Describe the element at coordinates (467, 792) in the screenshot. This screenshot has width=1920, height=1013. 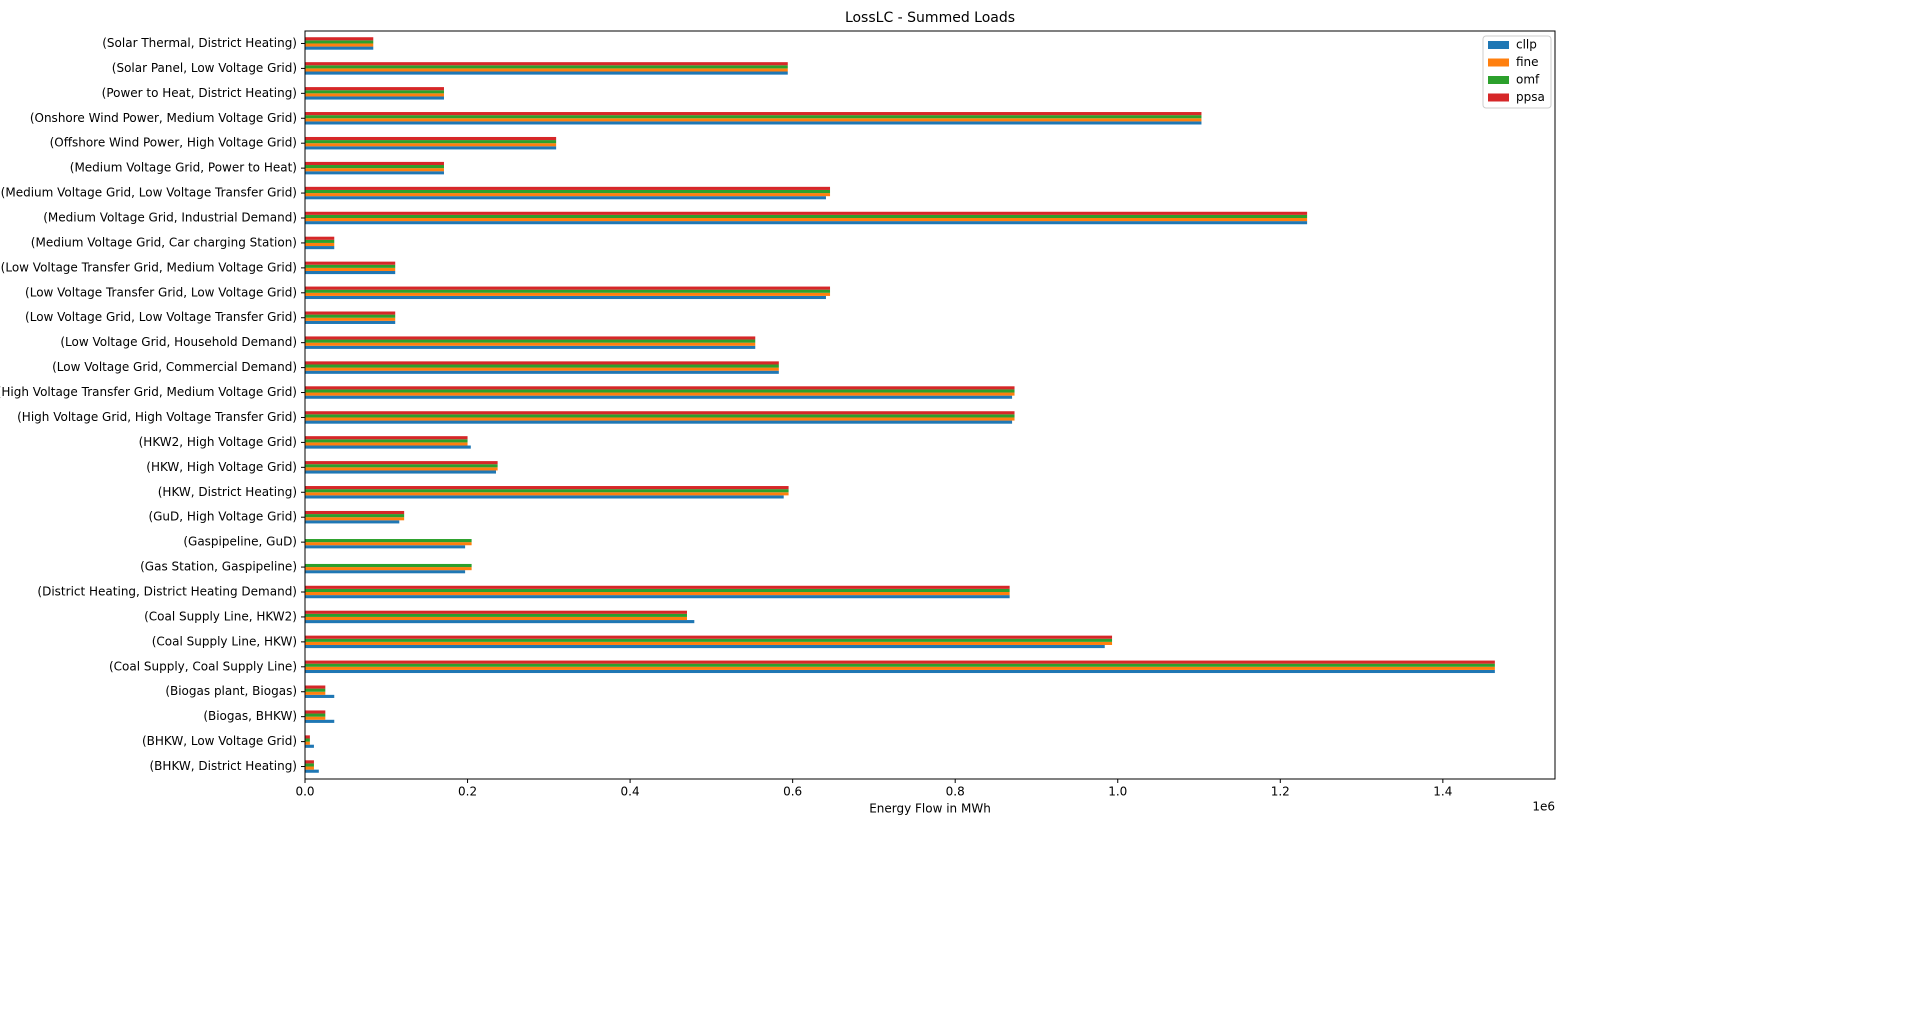
I see `x-tick-label: 0.2` at that location.